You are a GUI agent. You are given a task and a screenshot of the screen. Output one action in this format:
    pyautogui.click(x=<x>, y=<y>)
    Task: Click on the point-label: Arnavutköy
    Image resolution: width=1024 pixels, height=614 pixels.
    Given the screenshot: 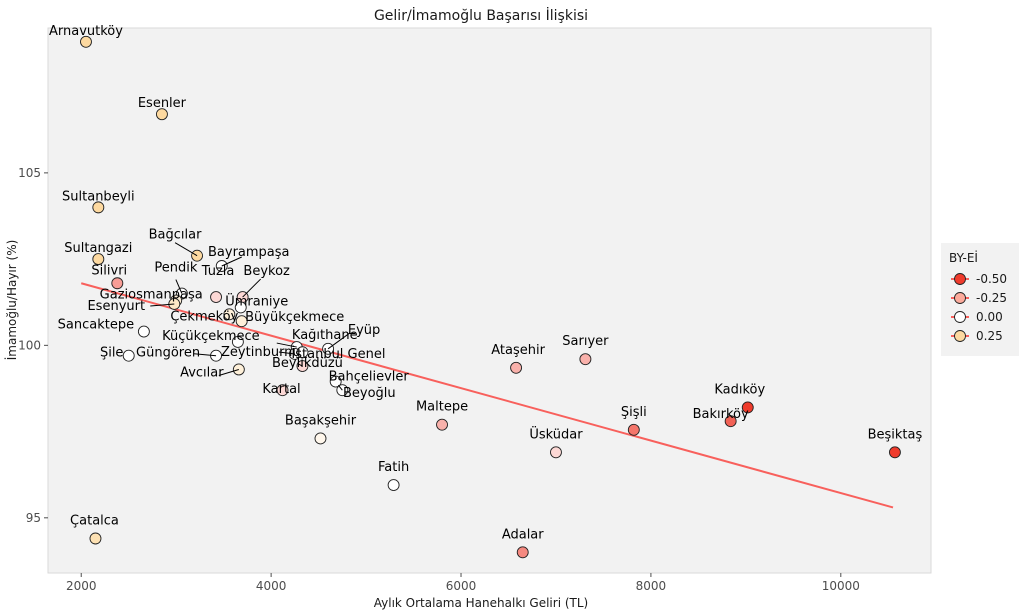 What is the action you would take?
    pyautogui.click(x=86, y=31)
    